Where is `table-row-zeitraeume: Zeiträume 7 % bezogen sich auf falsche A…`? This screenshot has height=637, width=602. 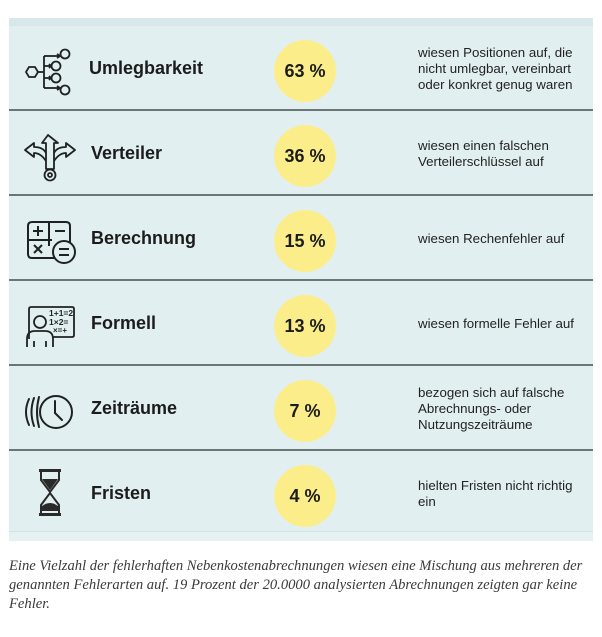 table-row-zeitraeume: Zeiträume 7 % bezogen sich auf falsche A… is located at coordinates (301, 408).